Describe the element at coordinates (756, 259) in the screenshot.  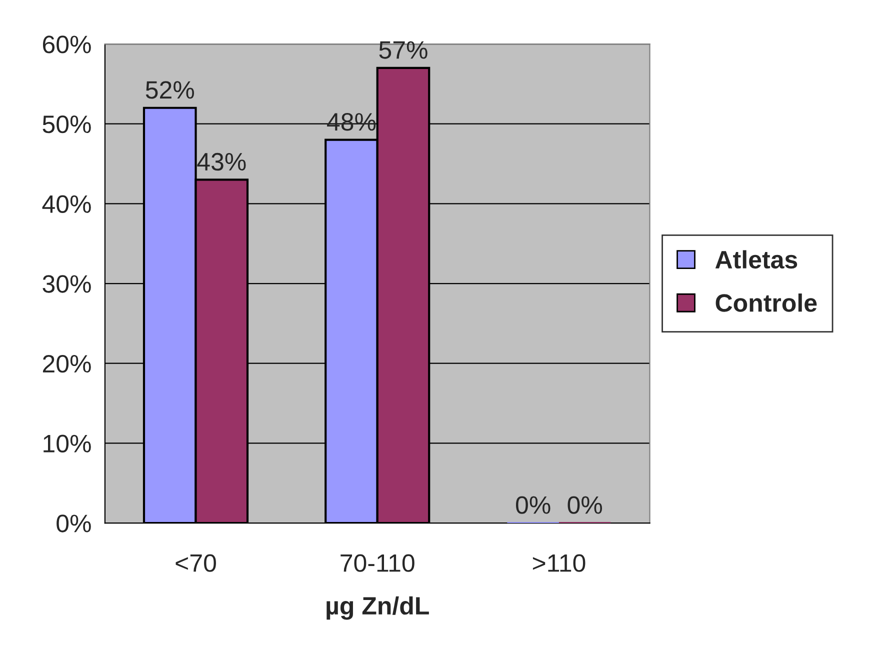
I see `legend-label: Atletas` at that location.